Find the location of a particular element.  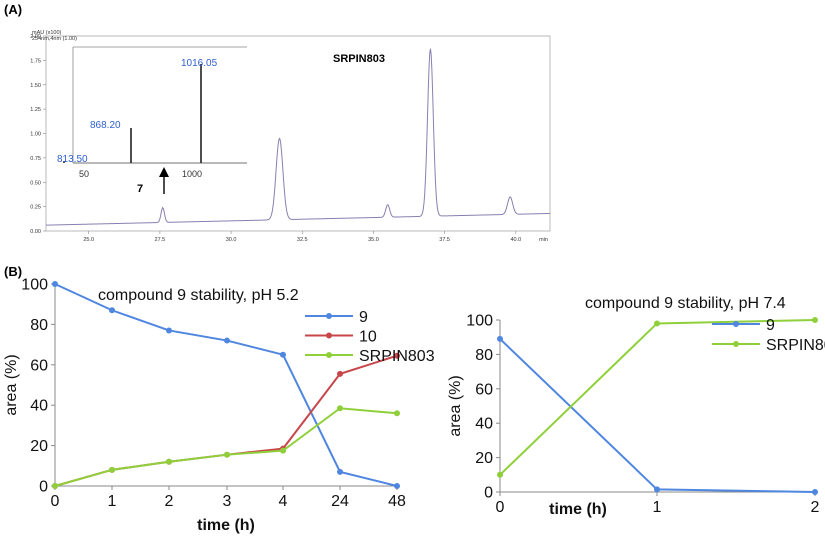

peak-label-srpin803: SRPIN803 is located at coordinates (359, 59).